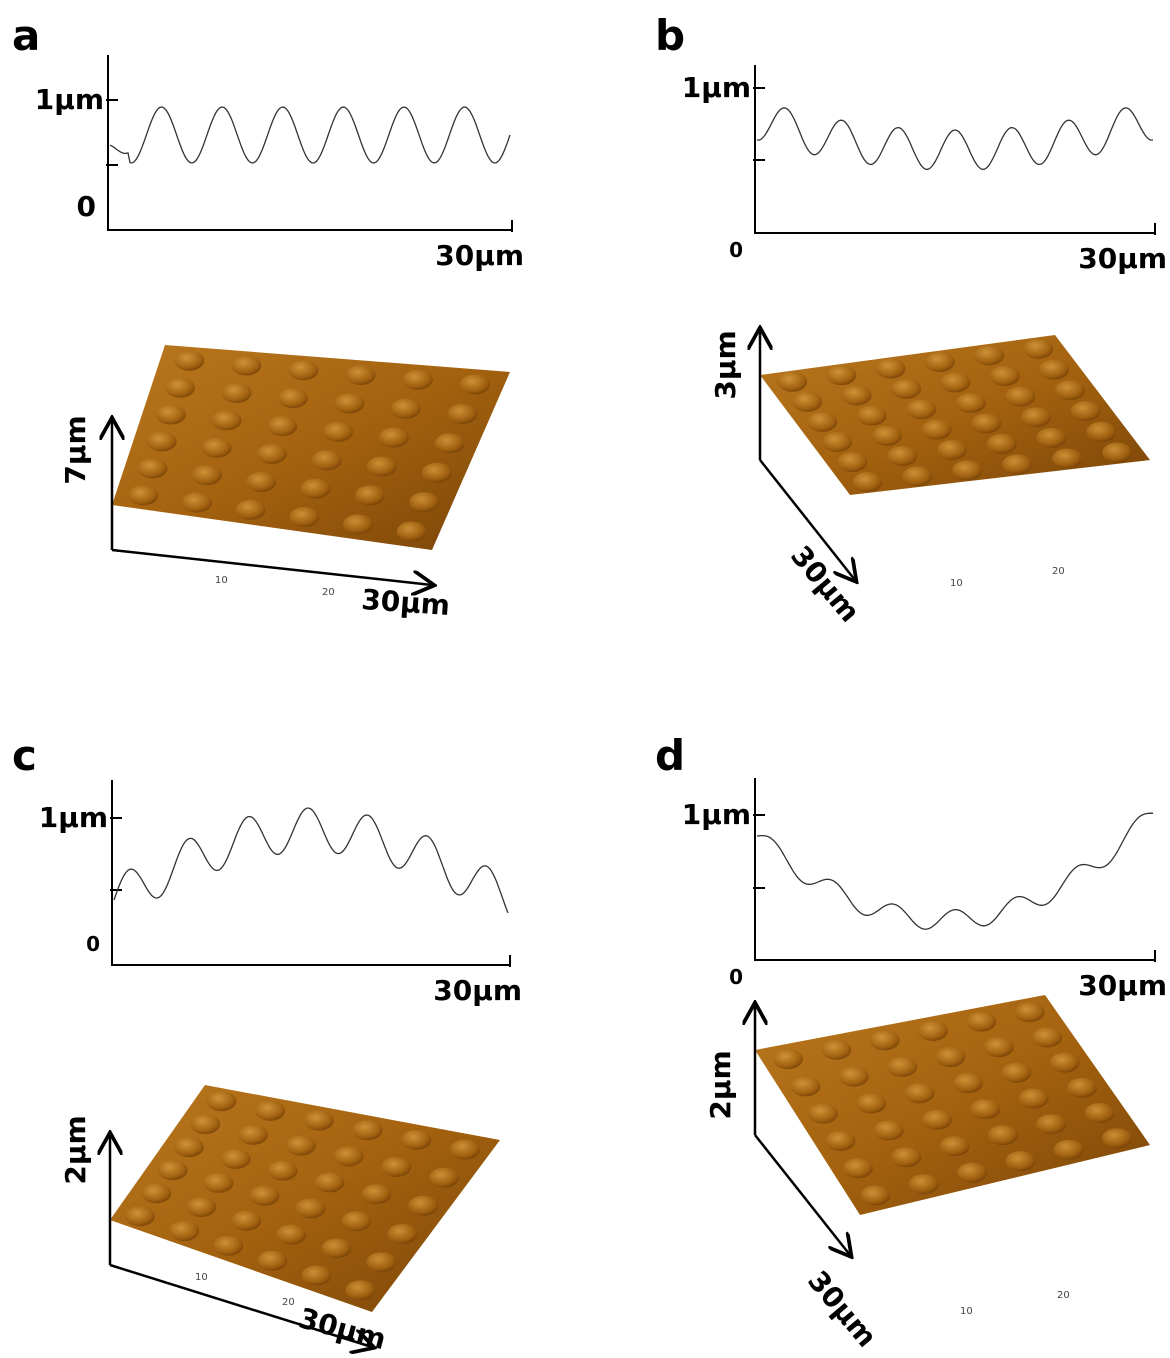  Describe the element at coordinates (1058, 571) in the screenshot. I see `tick-label: 20` at that location.